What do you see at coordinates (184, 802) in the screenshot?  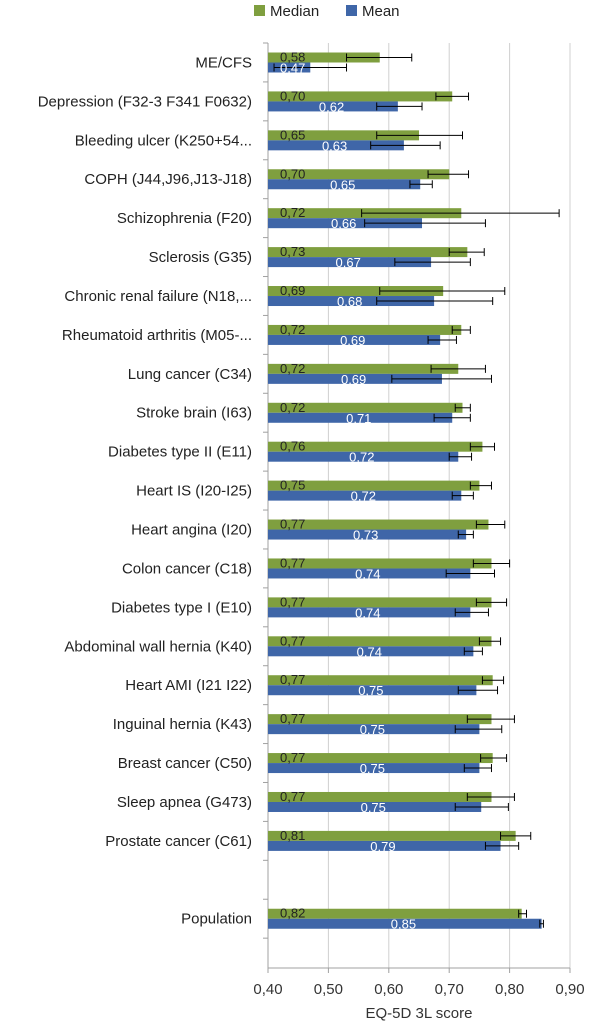 I see `category-label: Sleep apnea (G473)` at bounding box center [184, 802].